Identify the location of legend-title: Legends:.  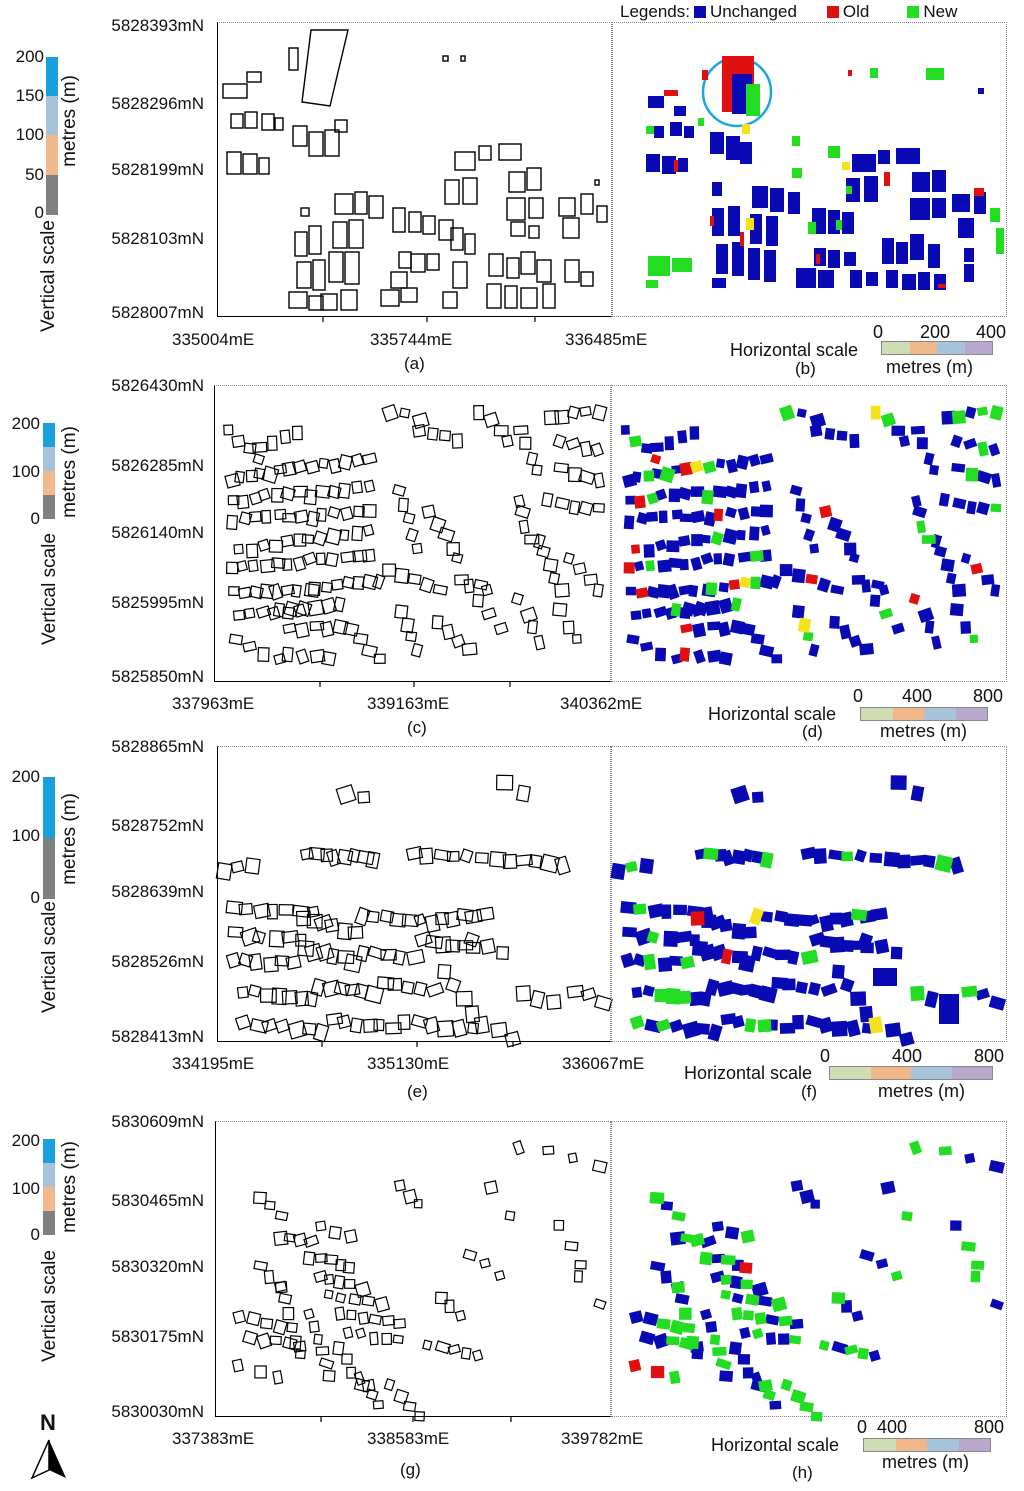
(655, 11).